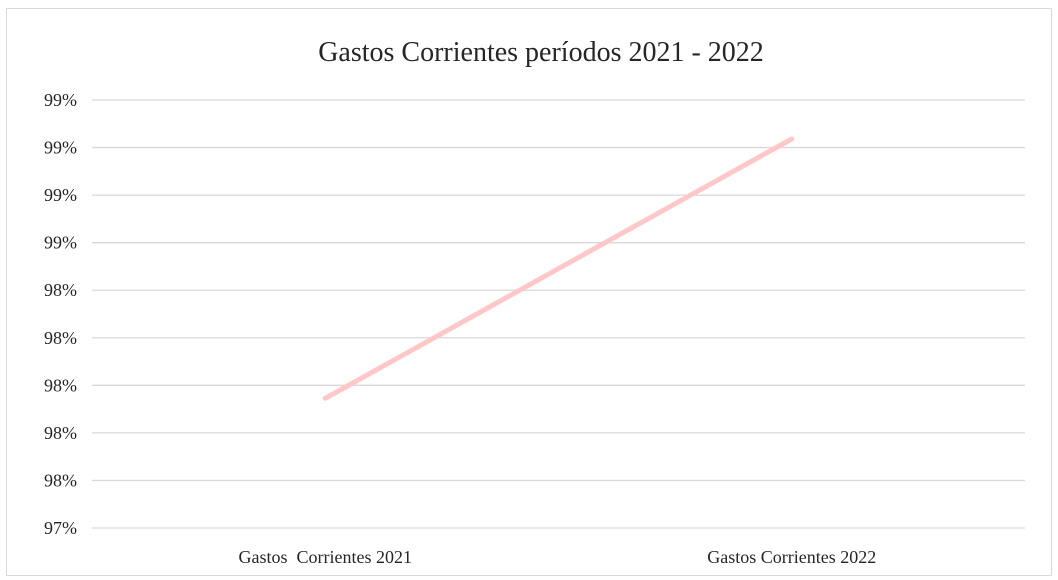 This screenshot has height=580, width=1058. Describe the element at coordinates (541, 52) in the screenshot. I see `chart-title: Gastos Corrientes períodos 2021 - 2022` at that location.